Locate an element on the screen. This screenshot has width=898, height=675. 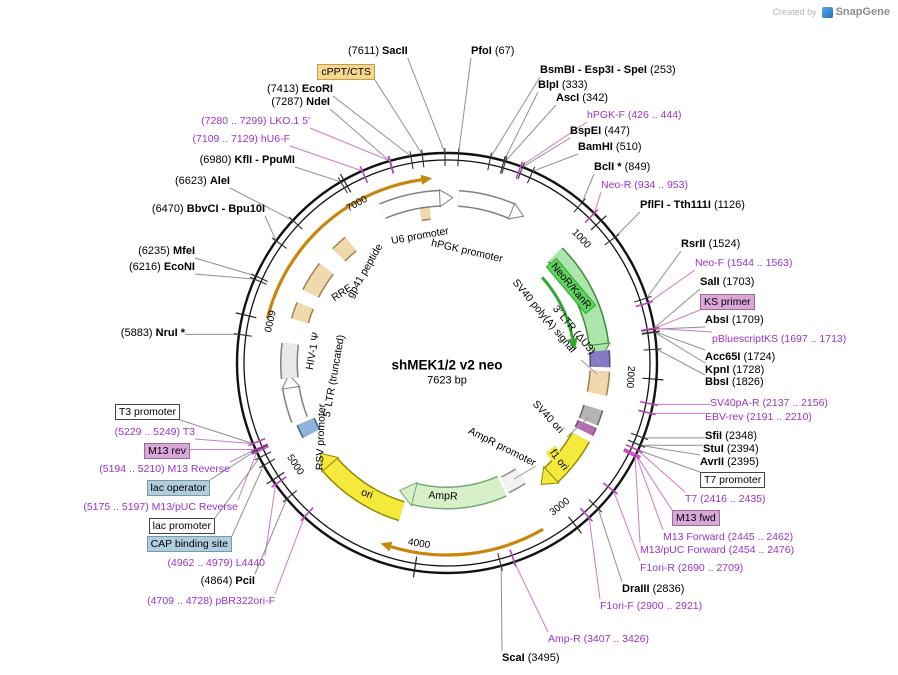
ltr3-feature-box is located at coordinates (600, 359).